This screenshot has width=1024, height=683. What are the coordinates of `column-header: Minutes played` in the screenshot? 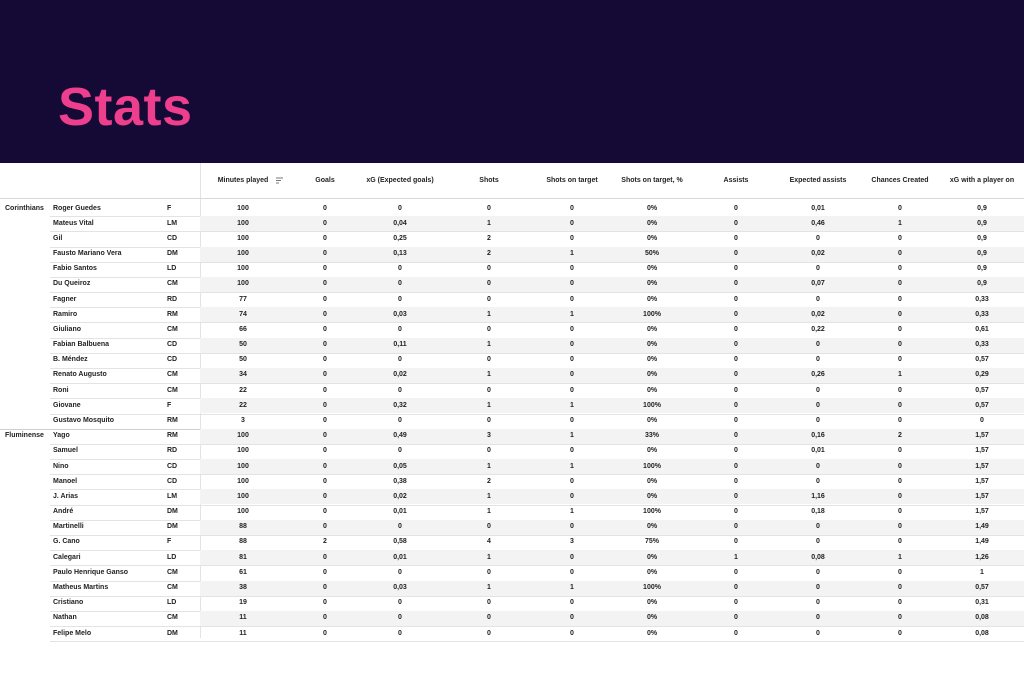 It's located at (243, 180).